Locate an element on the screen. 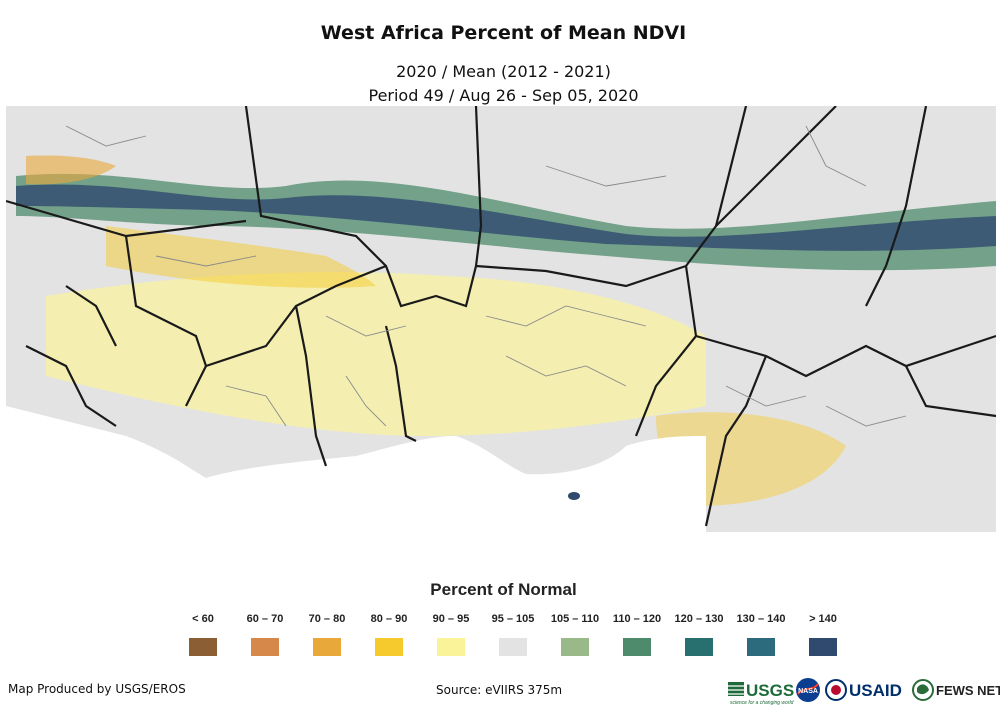 Image resolution: width=1007 pixels, height=715 pixels. gulf-of-guinea is located at coordinates (356, 469).